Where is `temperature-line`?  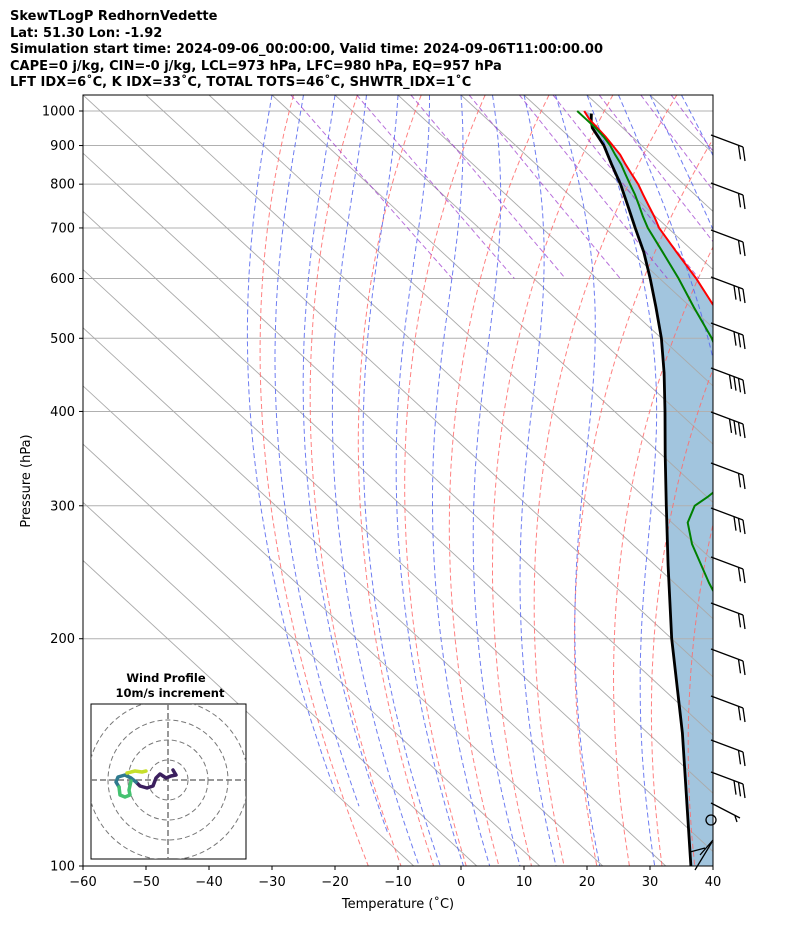
temperature-line is located at coordinates (648, 208).